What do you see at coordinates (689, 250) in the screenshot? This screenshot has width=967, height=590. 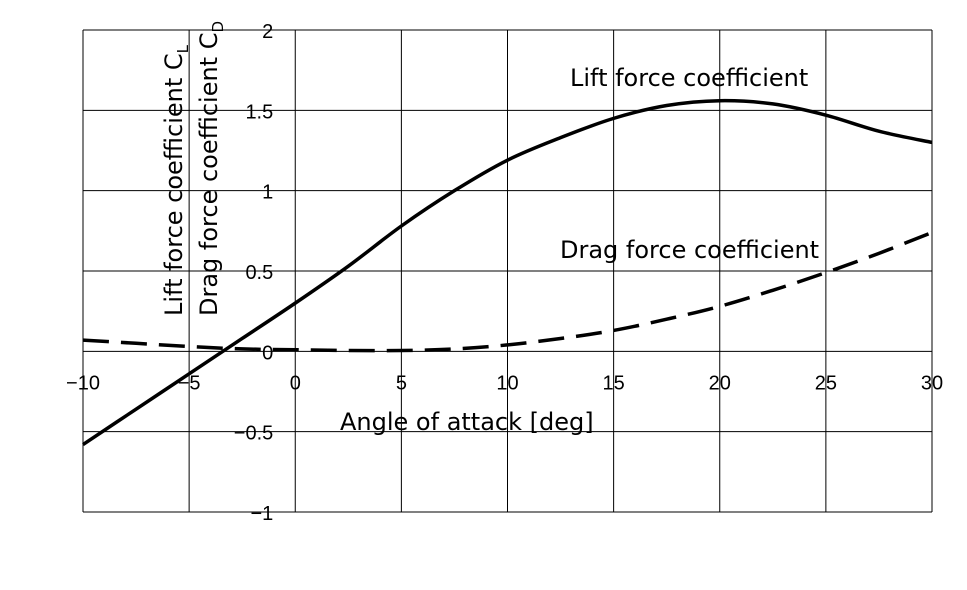 I see `series-label-drag: Drag force coefficient` at bounding box center [689, 250].